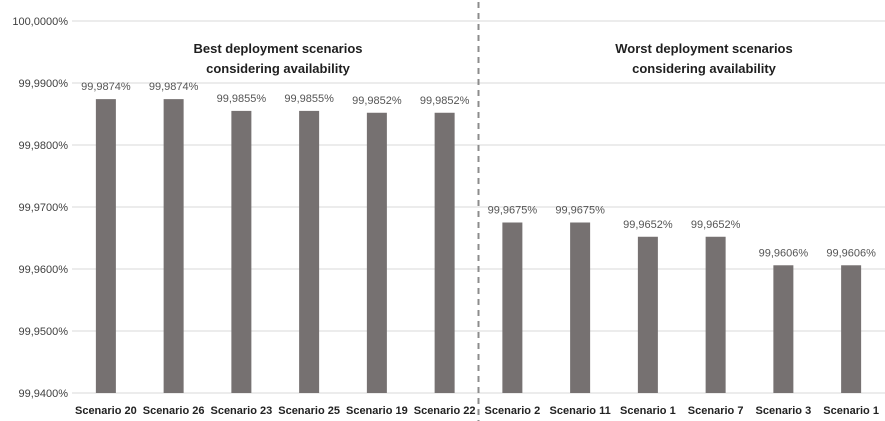  I want to click on best-group-title-line-1: Best deployment scenarios, so click(277, 48).